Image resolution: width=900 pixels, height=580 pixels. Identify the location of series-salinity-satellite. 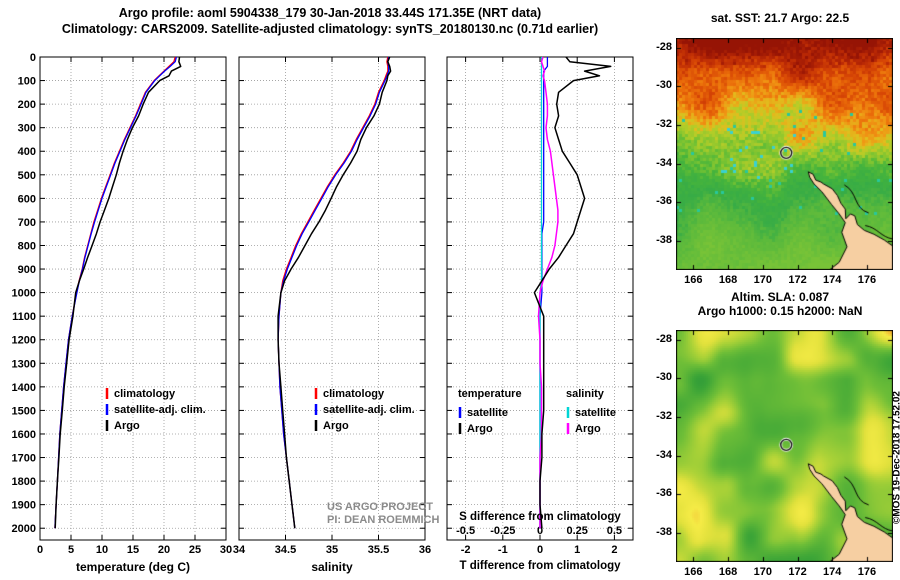
(541, 293).